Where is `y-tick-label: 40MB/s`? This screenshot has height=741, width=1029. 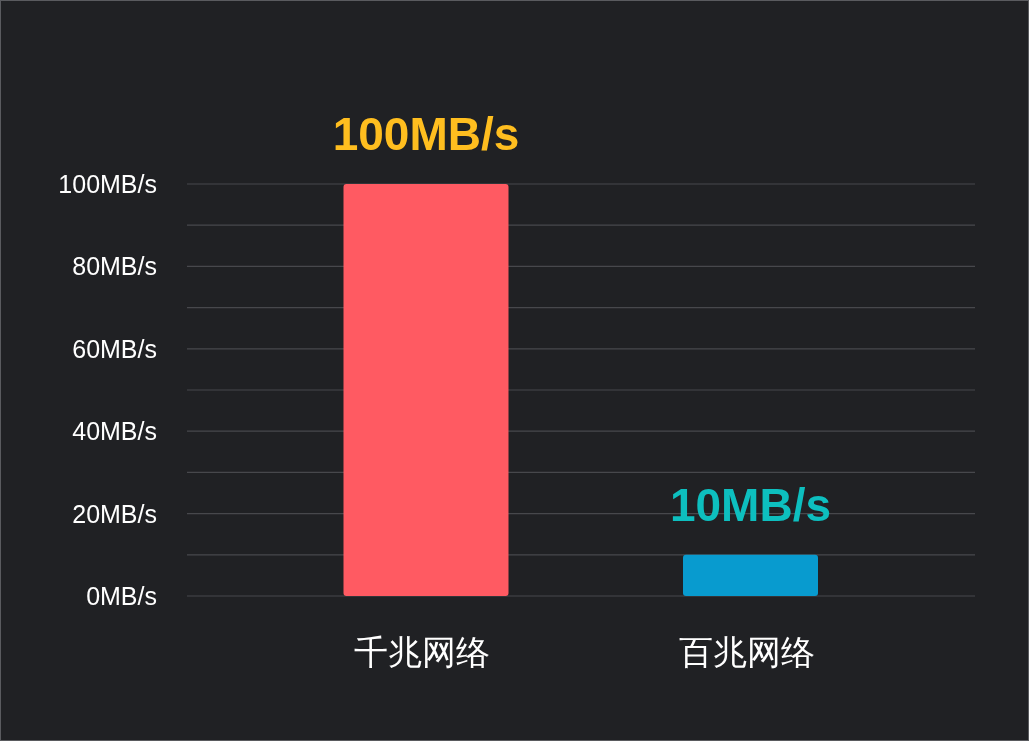
y-tick-label: 40MB/s is located at coordinates (114, 431).